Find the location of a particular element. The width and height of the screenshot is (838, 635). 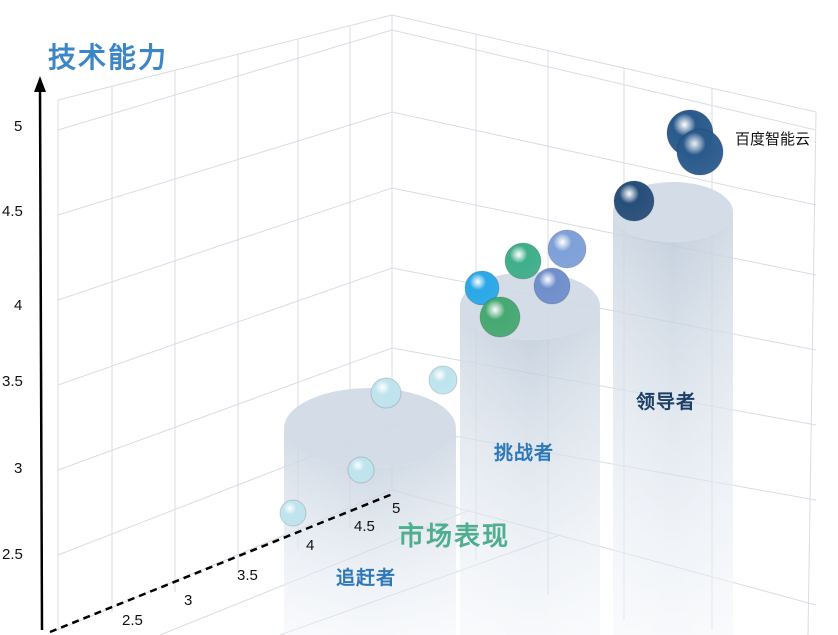

x-axis-line is located at coordinates (222, 562).